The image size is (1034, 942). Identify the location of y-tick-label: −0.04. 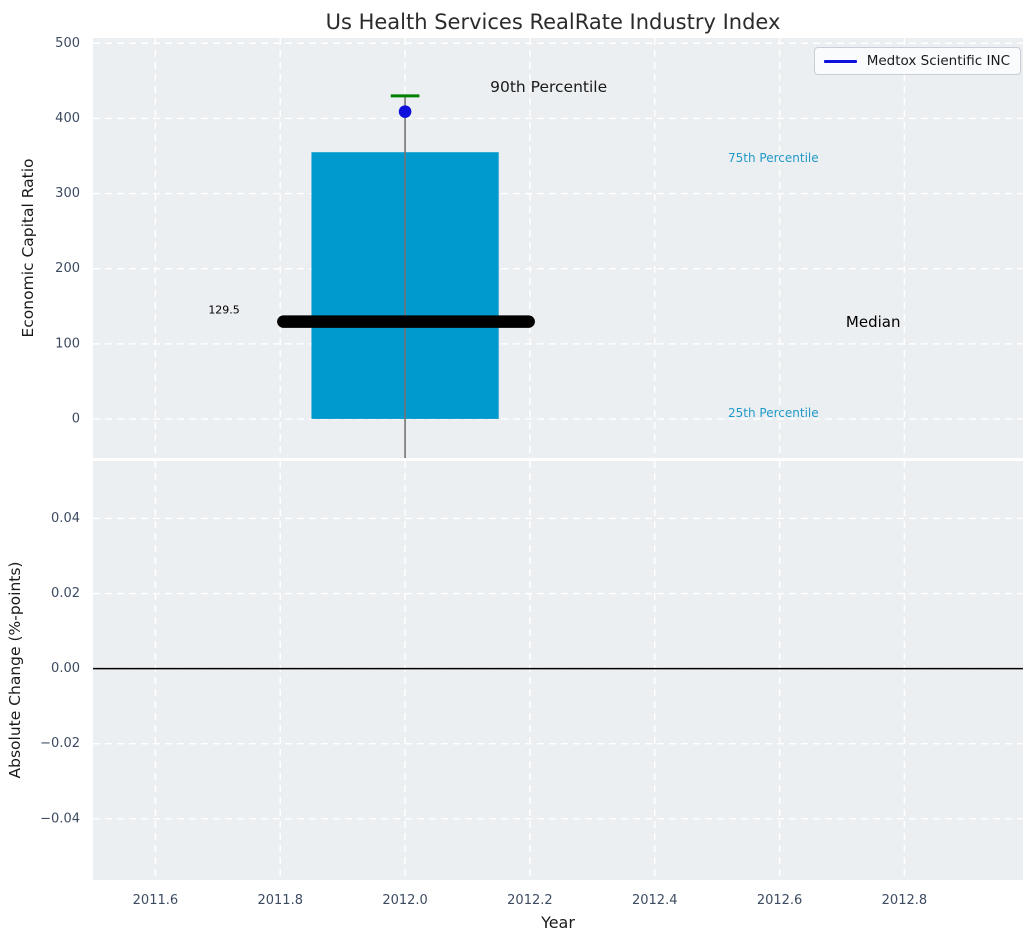
(60, 818).